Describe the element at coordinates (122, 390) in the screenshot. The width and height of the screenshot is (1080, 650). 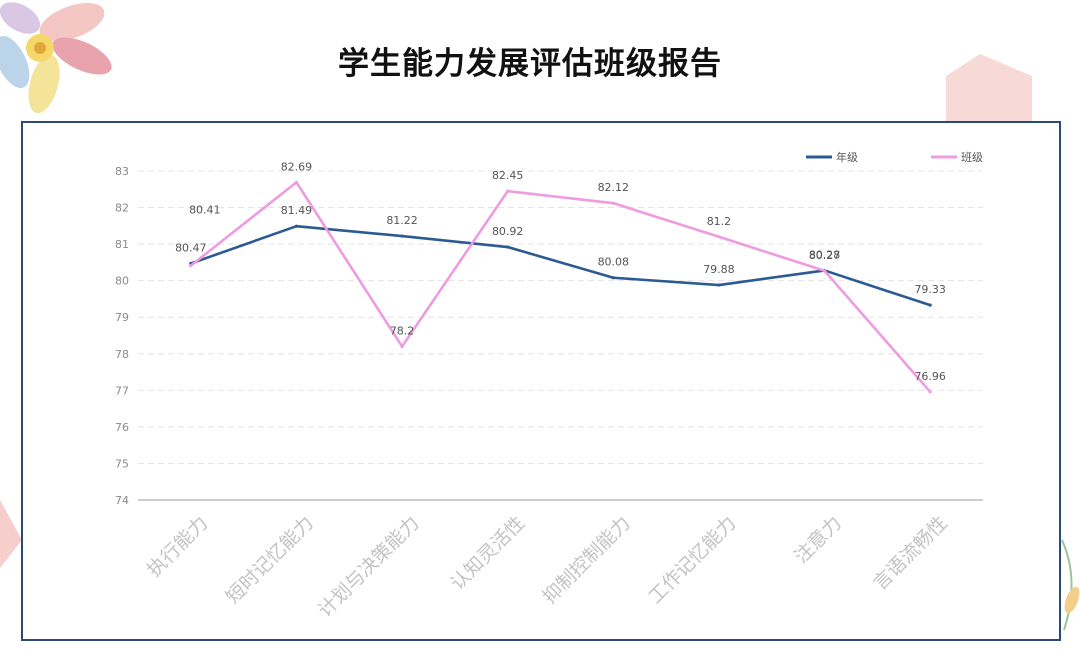
I see `y-tick-label: 77` at that location.